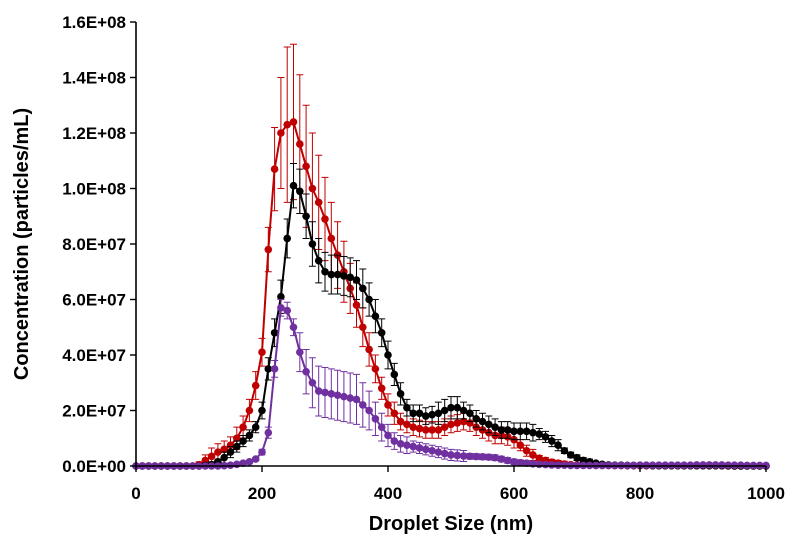 The height and width of the screenshot is (536, 792). What do you see at coordinates (135, 493) in the screenshot?
I see `x-tick-label: 0` at bounding box center [135, 493].